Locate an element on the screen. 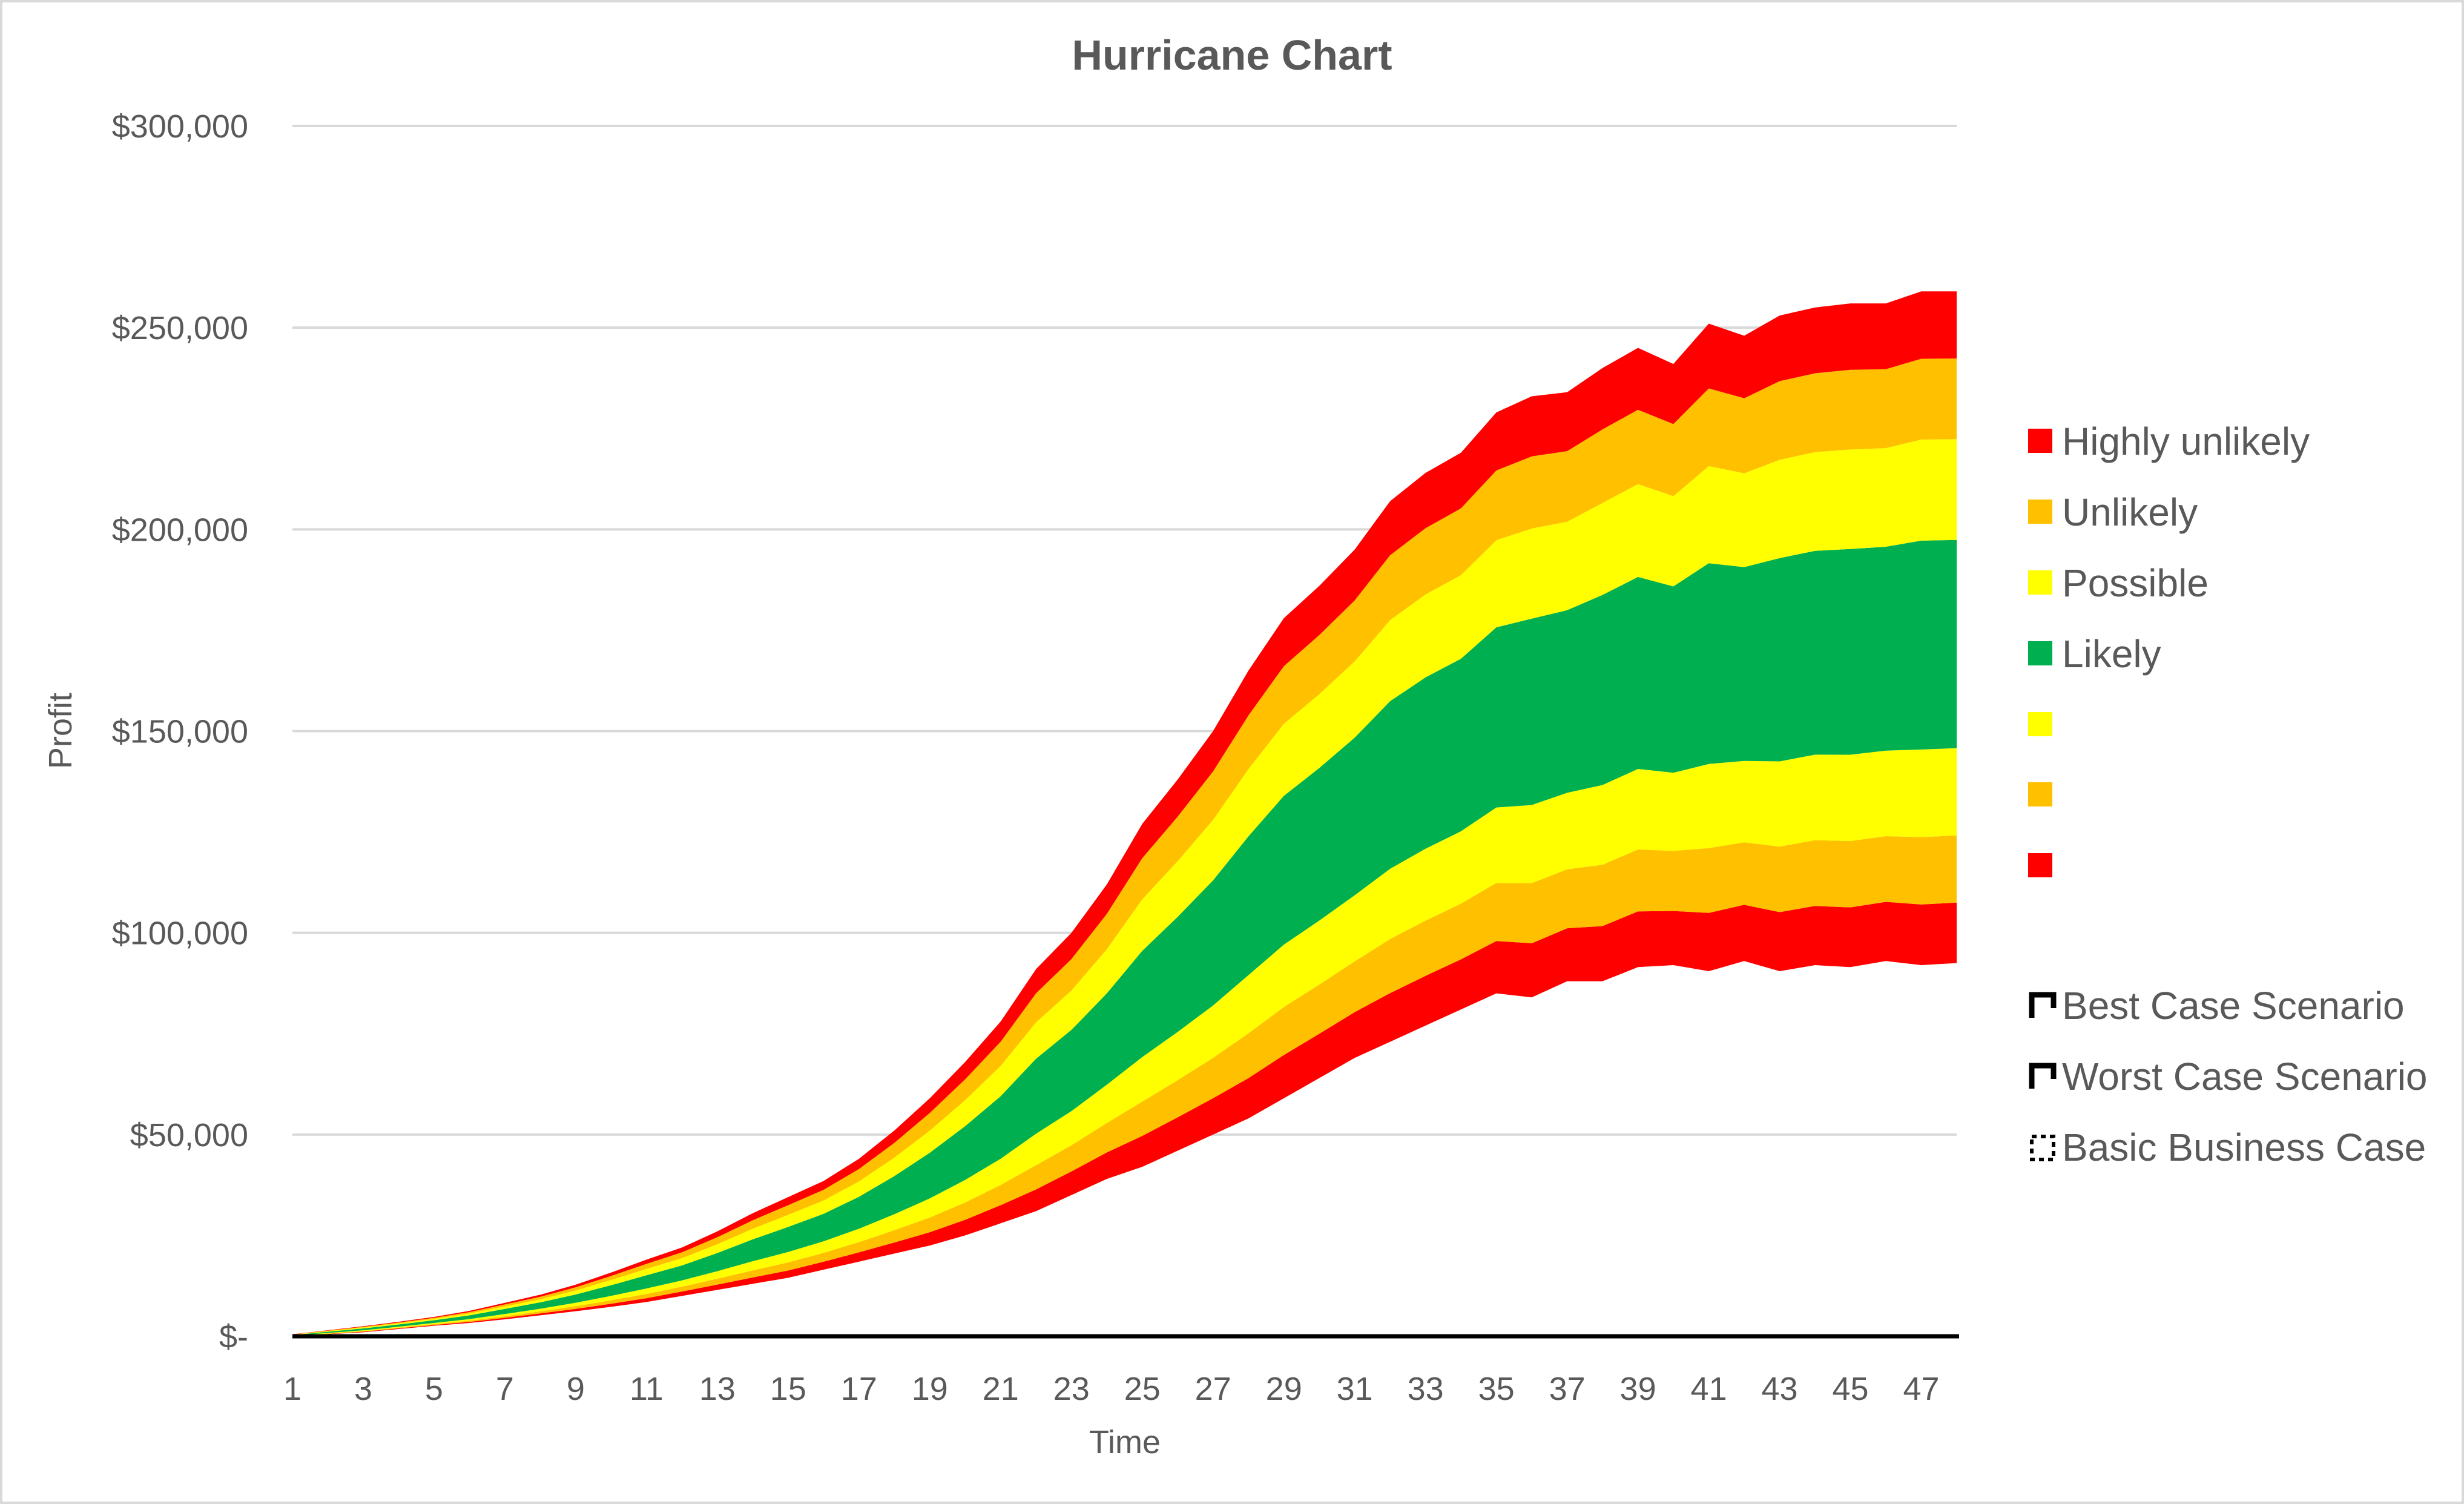 The image size is (2464, 1504). x-tick-label: 33 is located at coordinates (1426, 1389).